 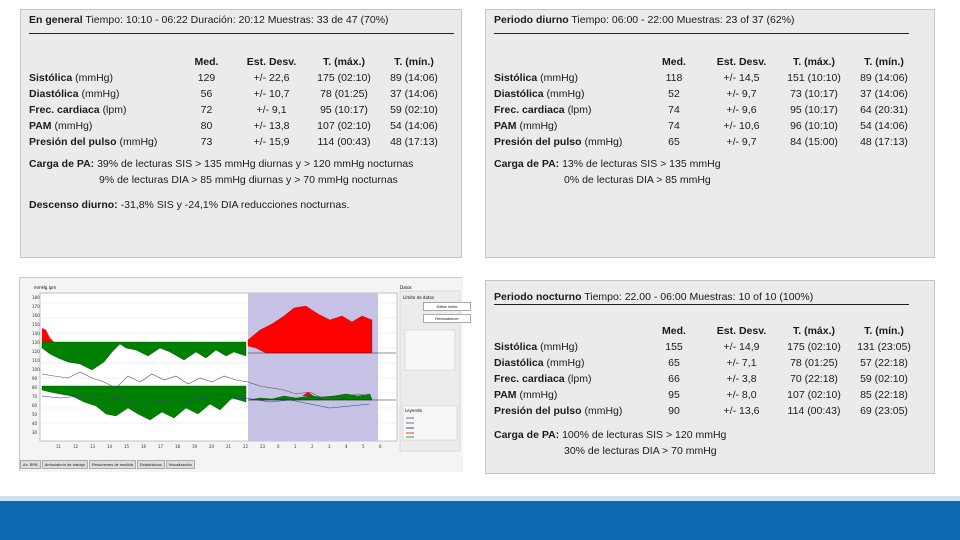 What do you see at coordinates (36, 360) in the screenshot?
I see `svg-text: 110` at bounding box center [36, 360].